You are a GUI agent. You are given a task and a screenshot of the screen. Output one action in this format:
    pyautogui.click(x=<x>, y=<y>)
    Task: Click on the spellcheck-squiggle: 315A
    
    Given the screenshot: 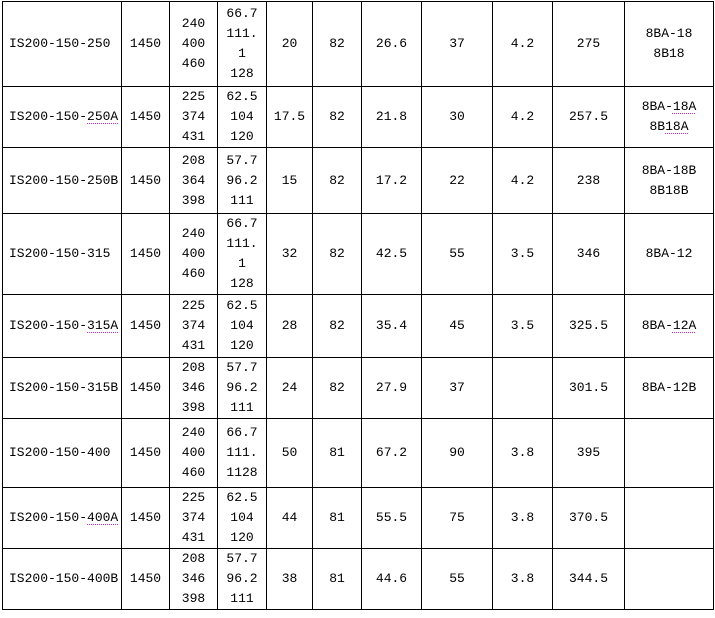 What is the action you would take?
    pyautogui.click(x=103, y=325)
    